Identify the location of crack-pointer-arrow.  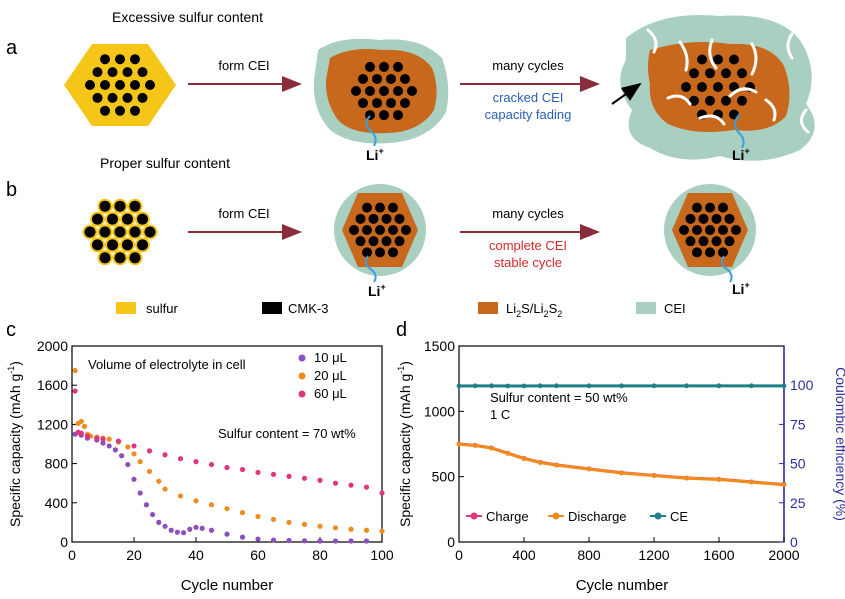
(626, 93).